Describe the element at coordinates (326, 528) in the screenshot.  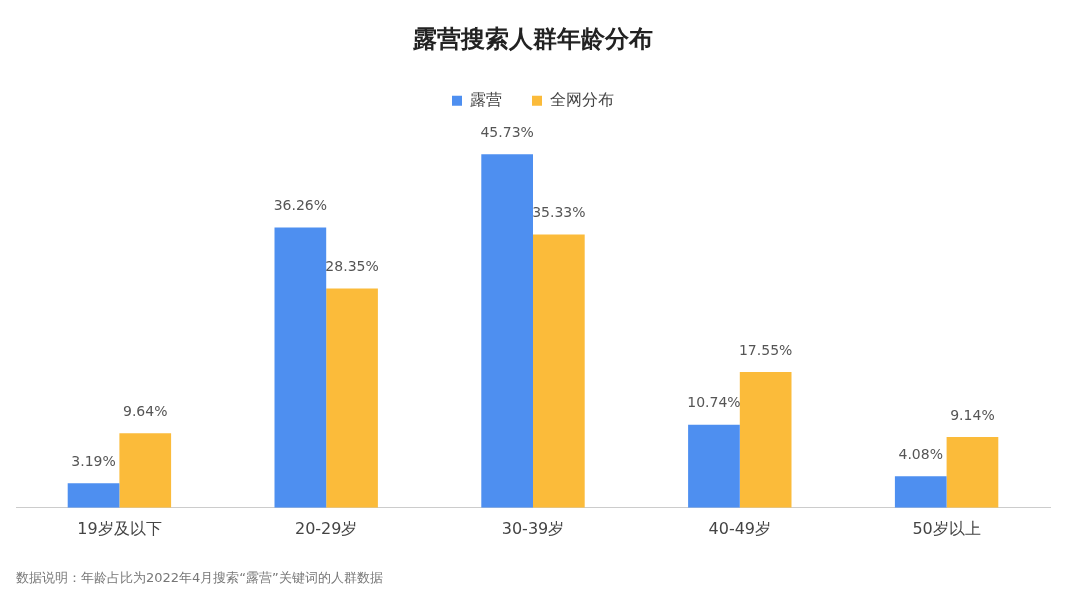
I see `x-tick-label: 20-29岁` at that location.